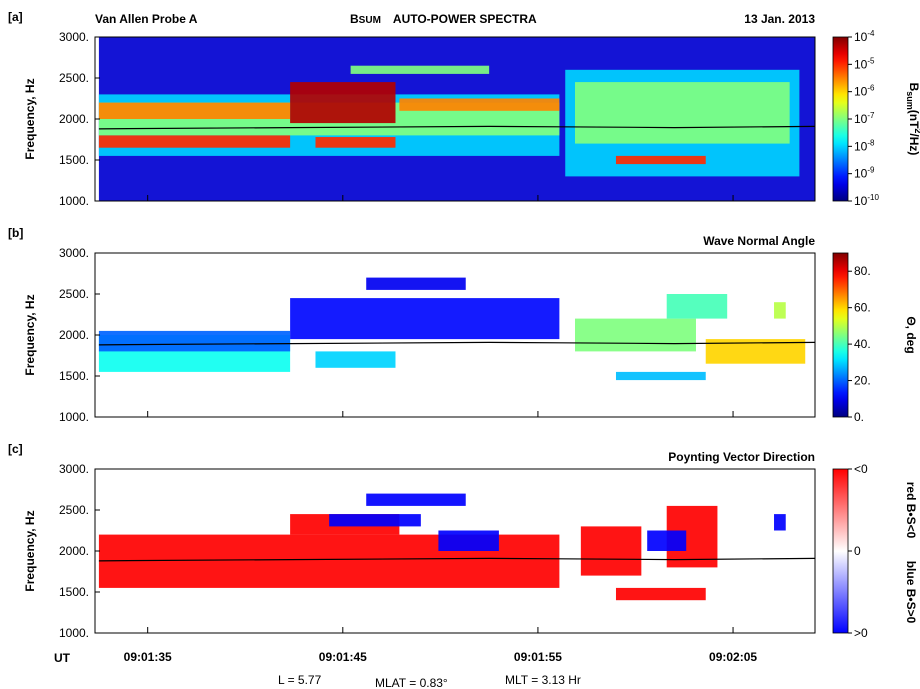 The height and width of the screenshot is (689, 920). What do you see at coordinates (871, 170) in the screenshot?
I see `tick-exponent: -9` at bounding box center [871, 170].